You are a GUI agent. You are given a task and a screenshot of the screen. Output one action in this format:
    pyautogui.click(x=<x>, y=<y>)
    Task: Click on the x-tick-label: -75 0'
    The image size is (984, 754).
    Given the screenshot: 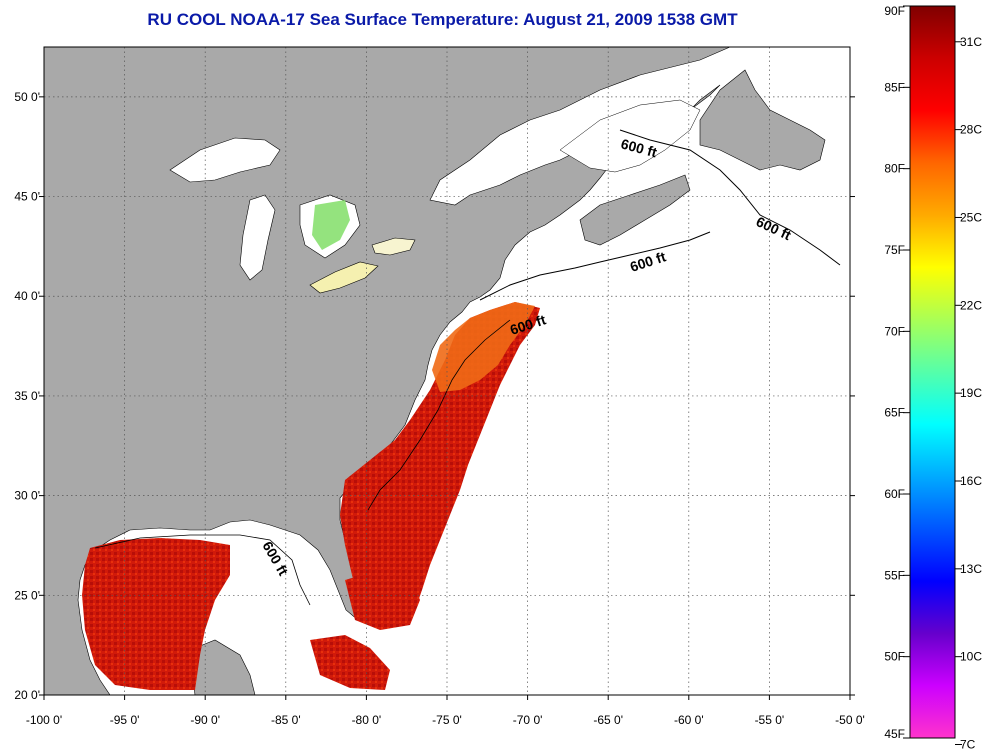 What is the action you would take?
    pyautogui.click(x=447, y=720)
    